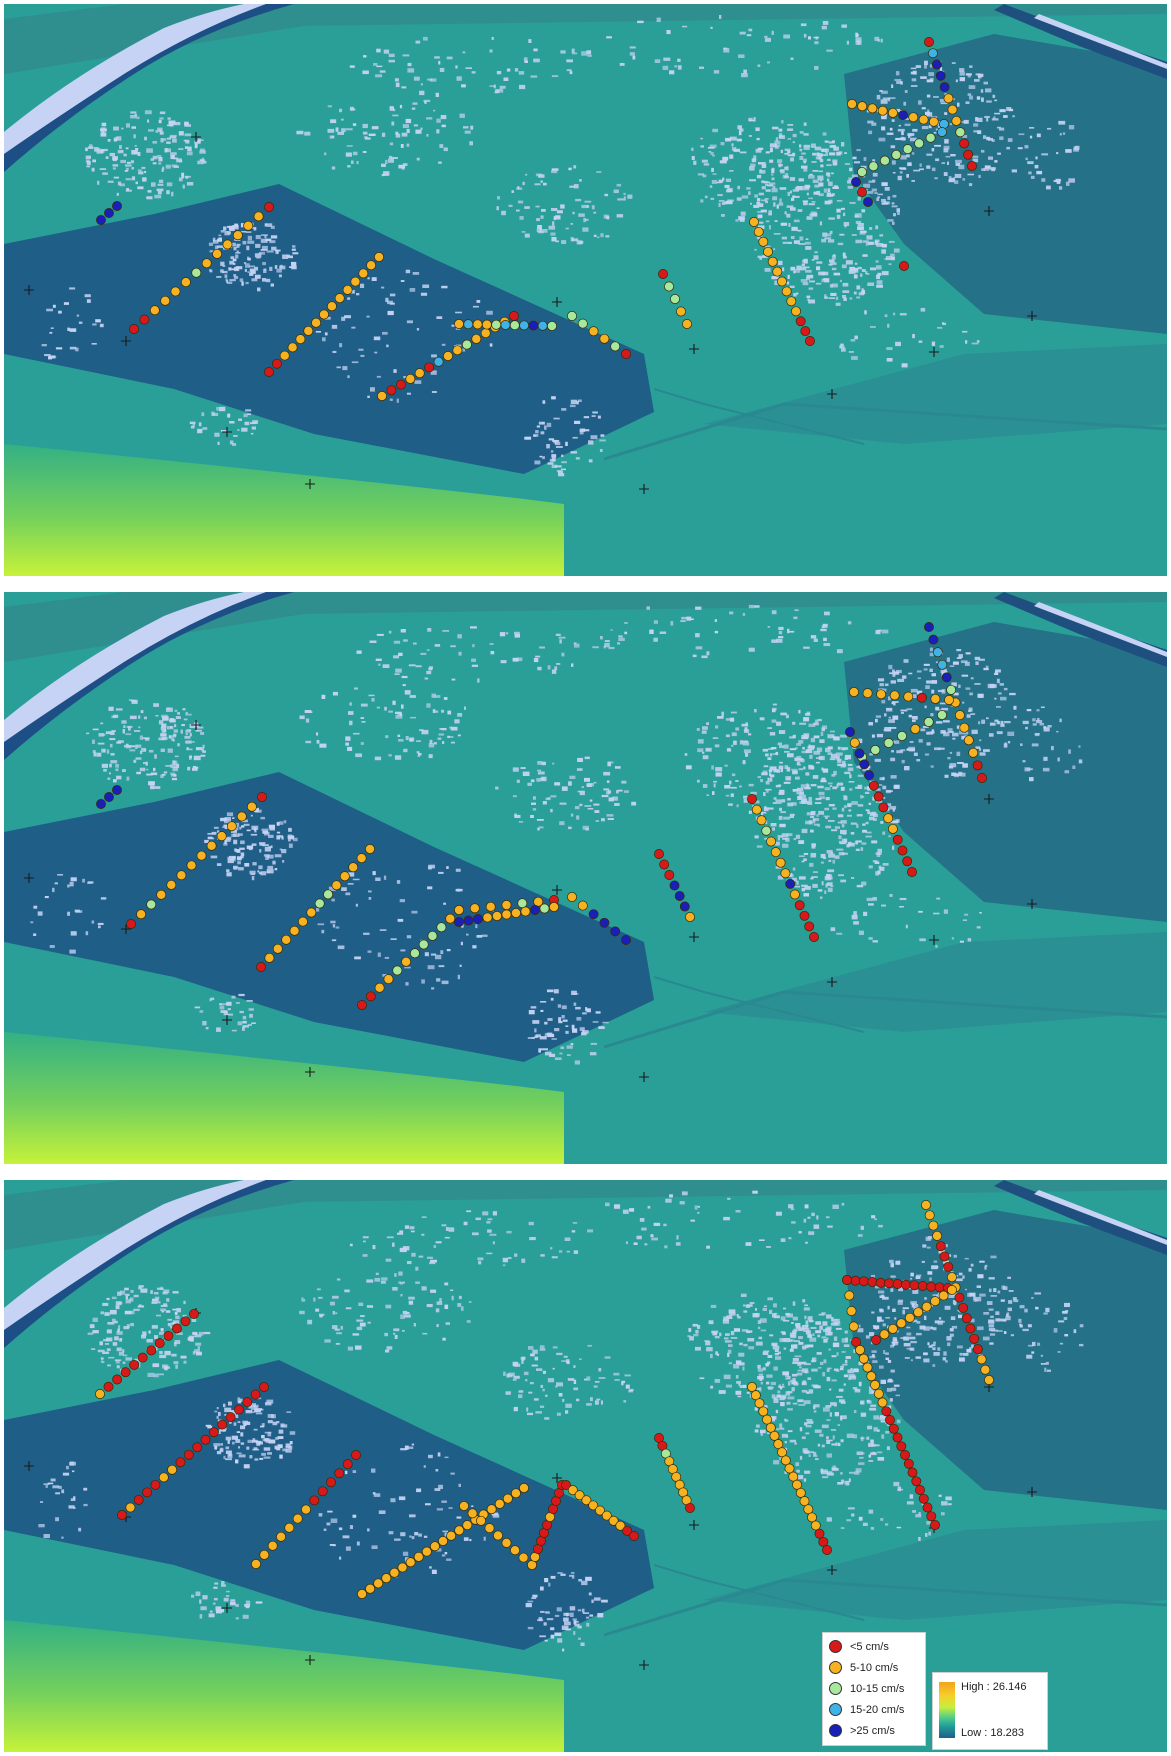  I want to click on legend-item-5-10: 5-10 cm/s, so click(863, 1667).